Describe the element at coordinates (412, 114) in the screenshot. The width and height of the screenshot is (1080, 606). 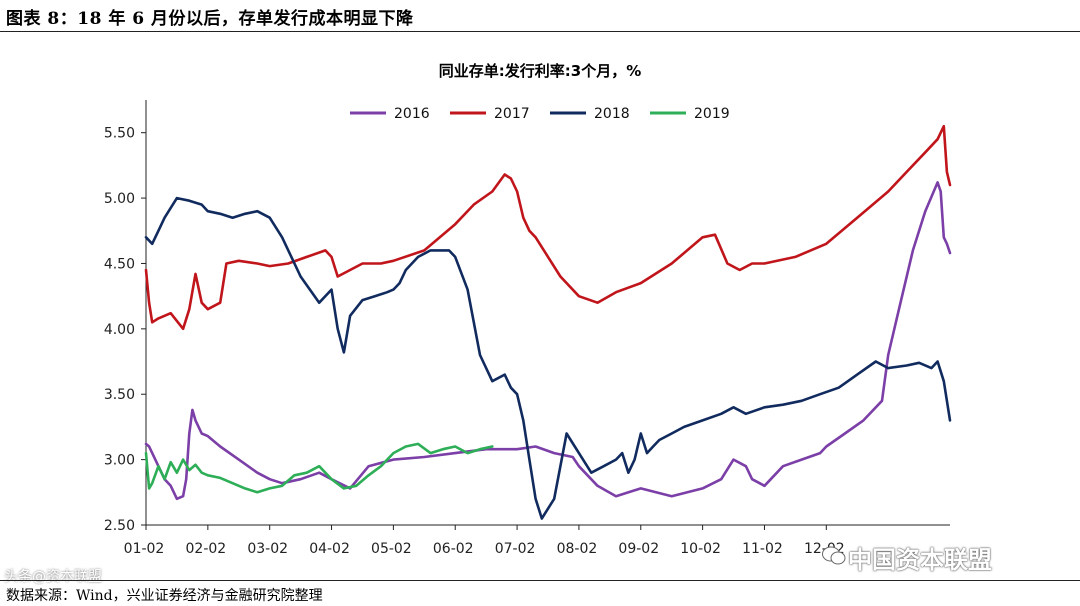
I see `legend-label-2016: 2016` at that location.